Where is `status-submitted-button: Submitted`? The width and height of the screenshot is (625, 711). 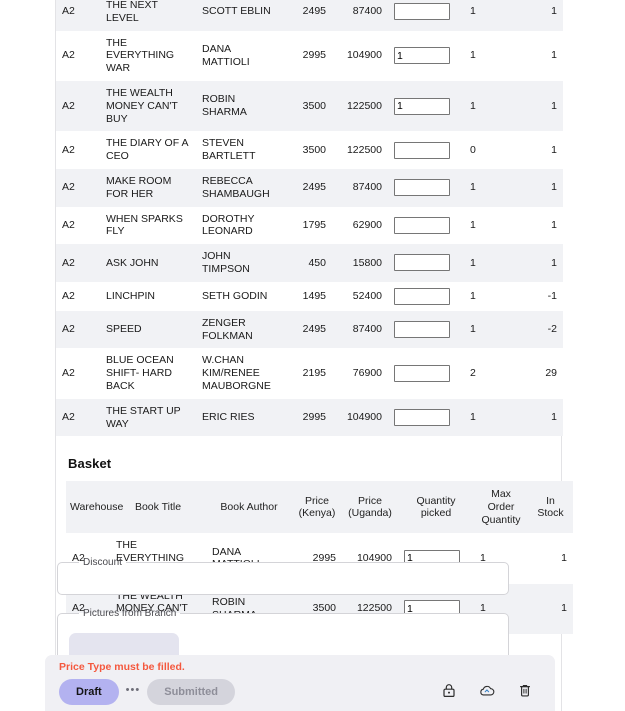
status-submitted-button: Submitted is located at coordinates (191, 692).